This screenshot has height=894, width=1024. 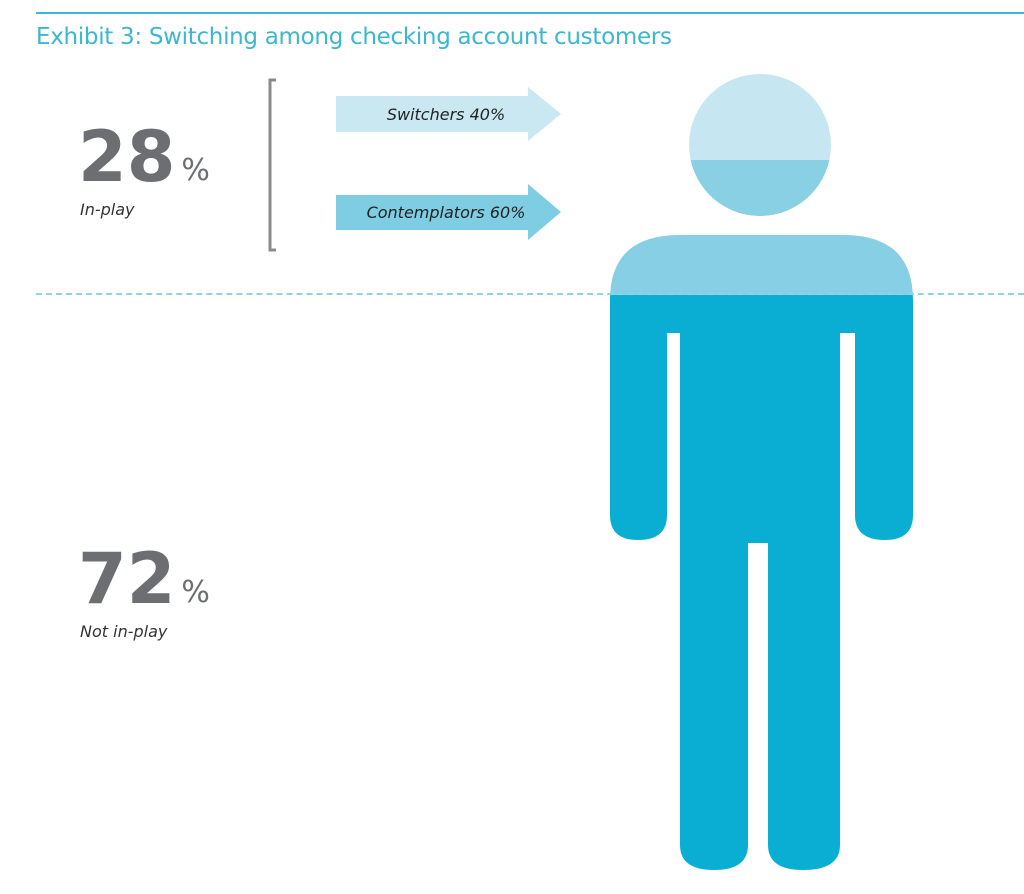 What do you see at coordinates (761, 265) in the screenshot?
I see `in-play-fill` at bounding box center [761, 265].